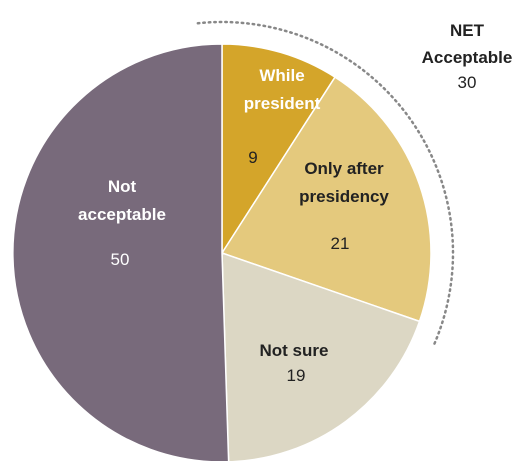 The width and height of the screenshot is (528, 461). Describe the element at coordinates (281, 75) in the screenshot. I see `slice-label-while-president-line1: While` at that location.